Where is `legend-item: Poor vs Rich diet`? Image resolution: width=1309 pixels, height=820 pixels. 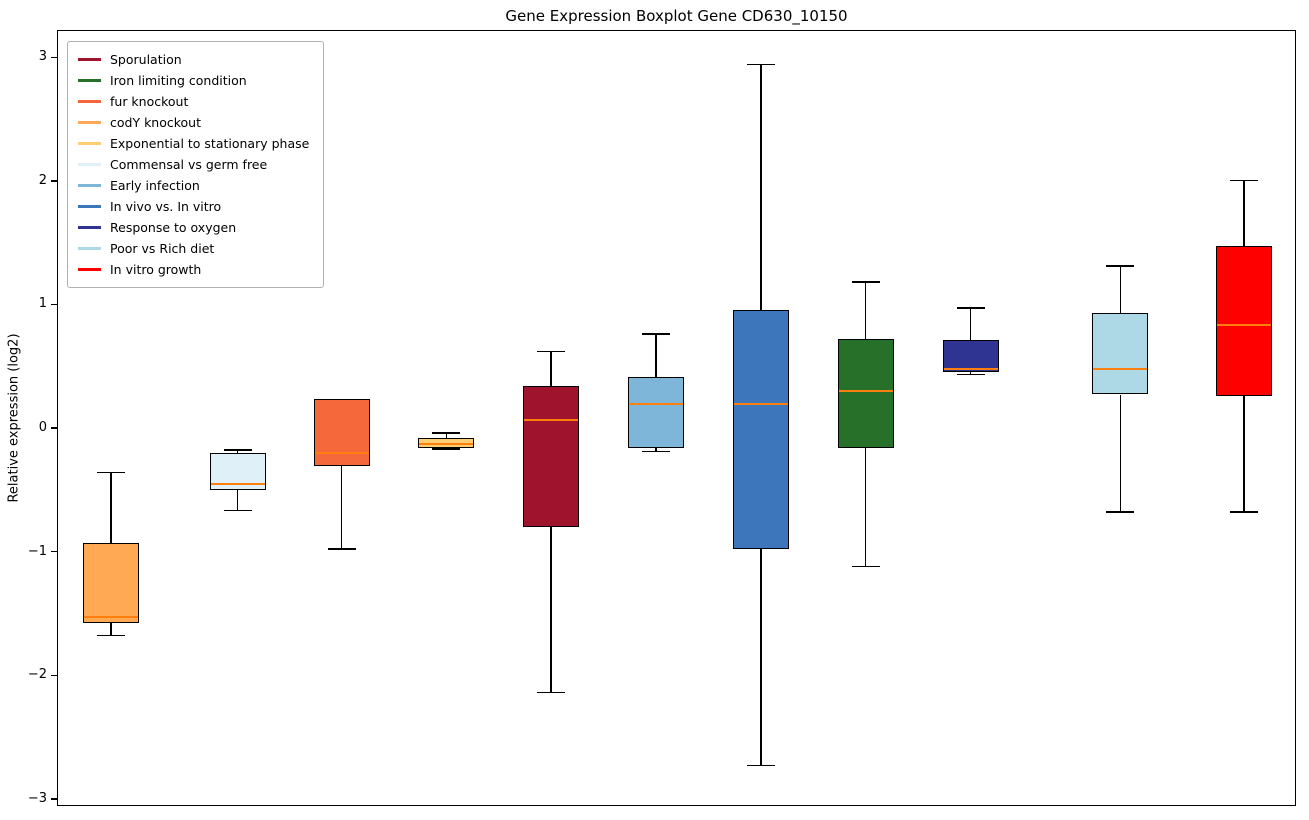
legend-item: Poor vs Rich diet is located at coordinates (193, 248).